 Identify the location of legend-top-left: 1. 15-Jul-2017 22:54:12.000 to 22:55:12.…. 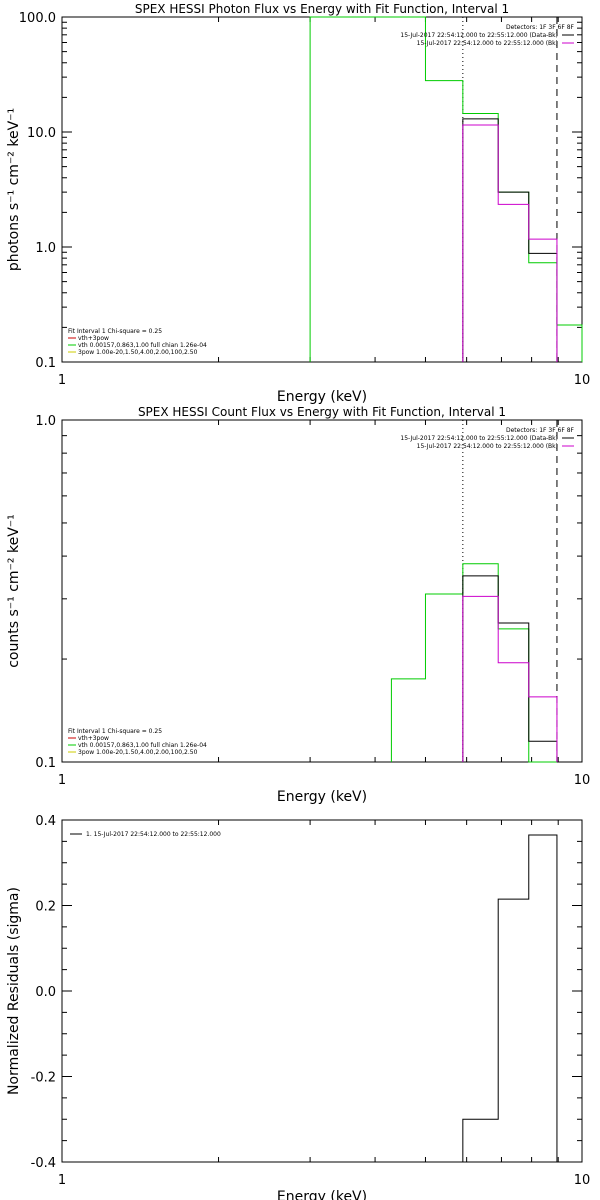
(145, 834).